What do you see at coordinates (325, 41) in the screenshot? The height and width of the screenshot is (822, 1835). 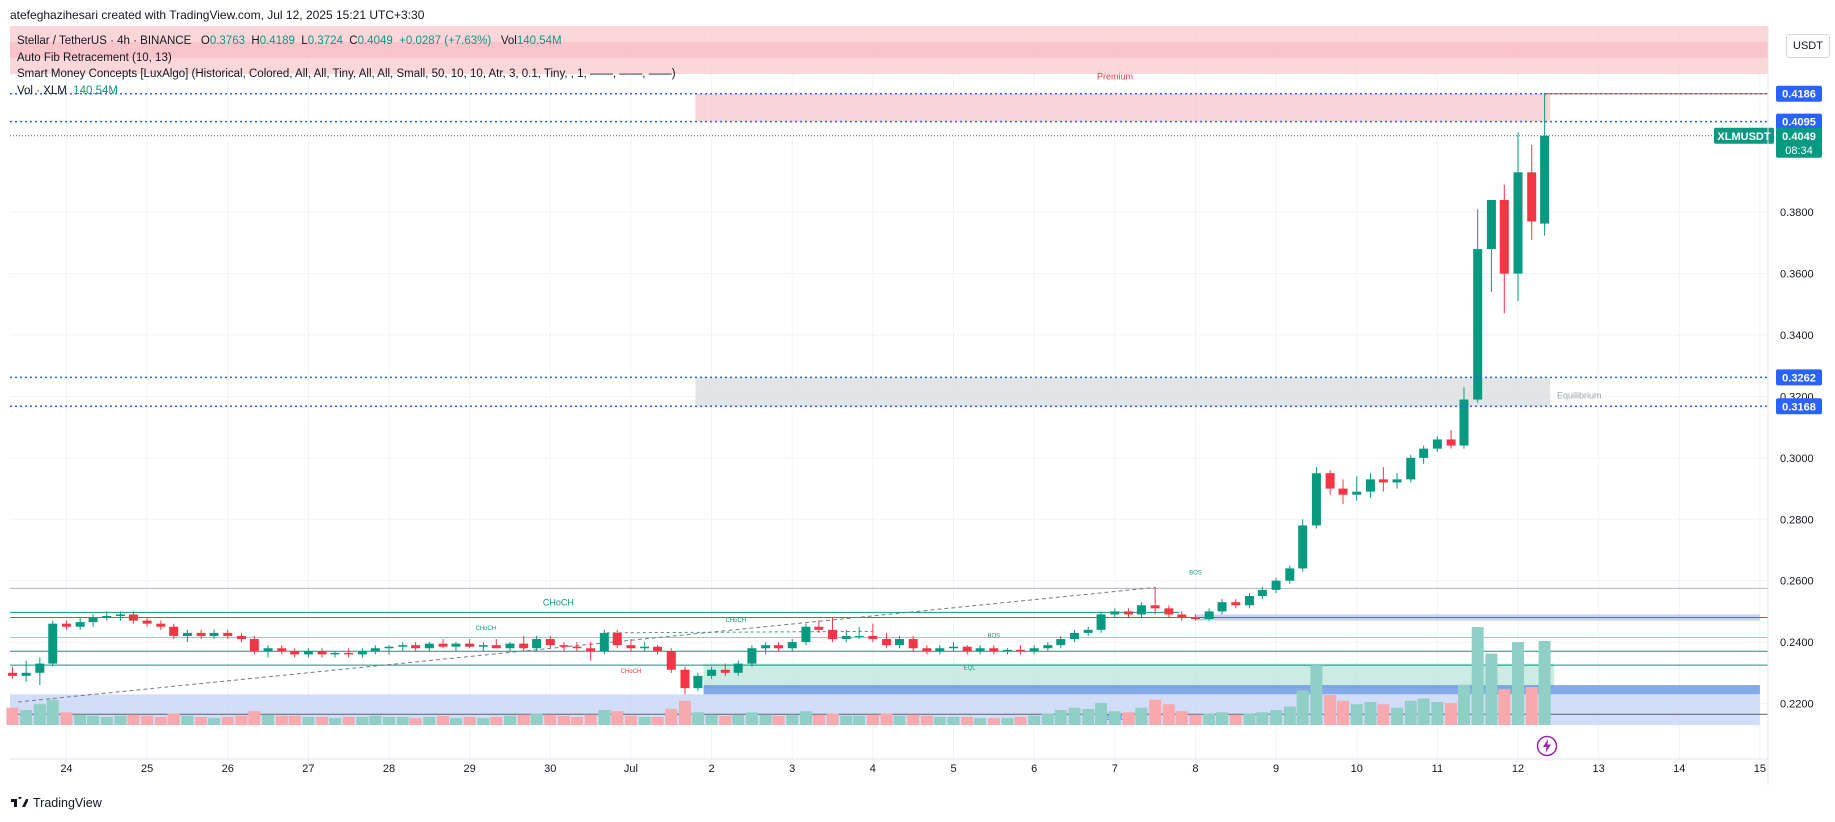 I see `legend-low-value: 0.3724` at bounding box center [325, 41].